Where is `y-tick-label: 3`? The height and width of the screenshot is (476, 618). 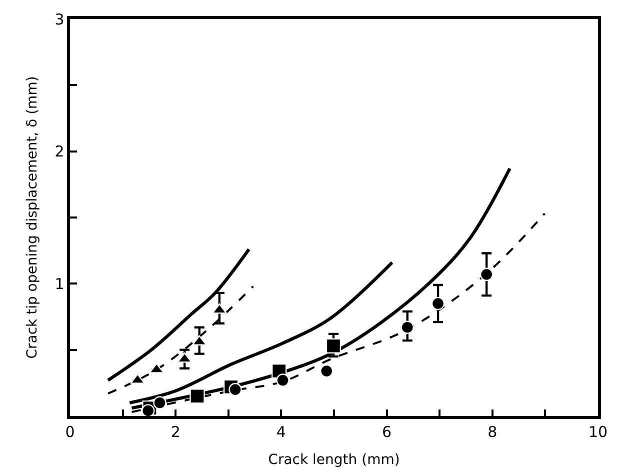 y-tick-label: 3 is located at coordinates (59, 19).